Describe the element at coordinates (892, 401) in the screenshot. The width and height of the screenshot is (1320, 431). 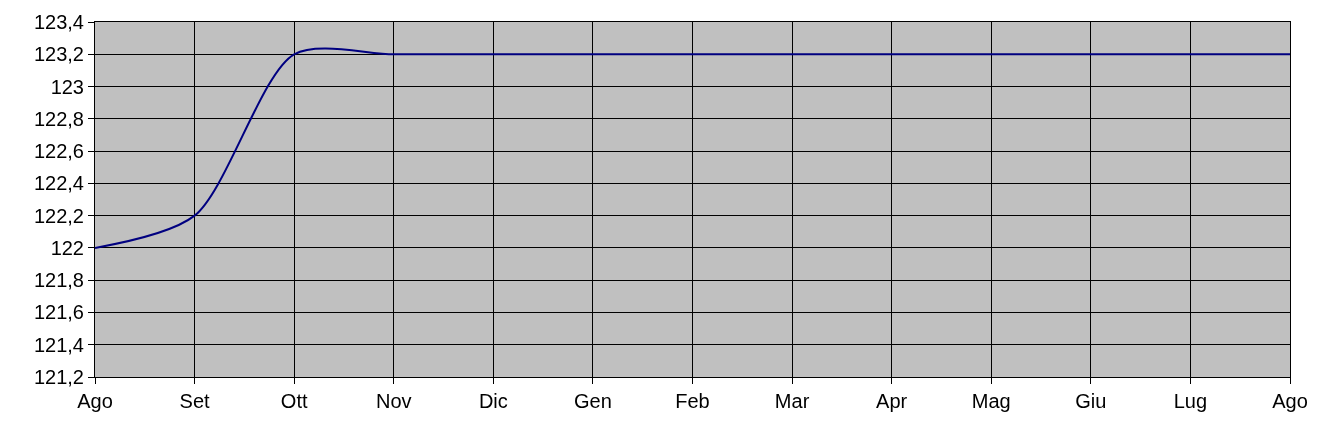
I see `x-tick-label: Apr` at that location.